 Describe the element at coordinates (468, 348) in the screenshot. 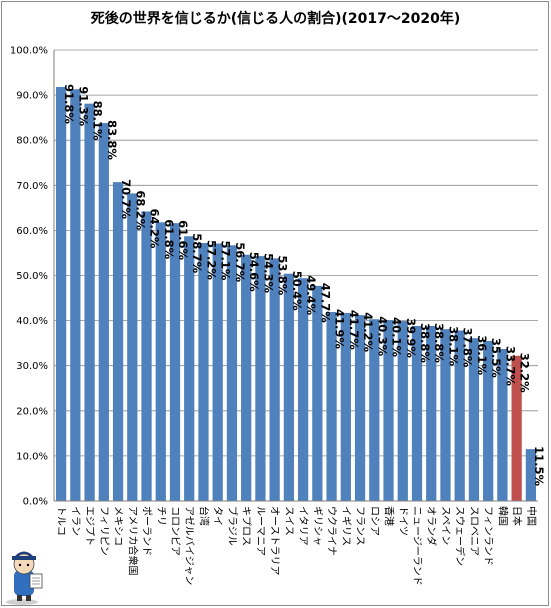

I see `data-label: 37.8%` at that location.